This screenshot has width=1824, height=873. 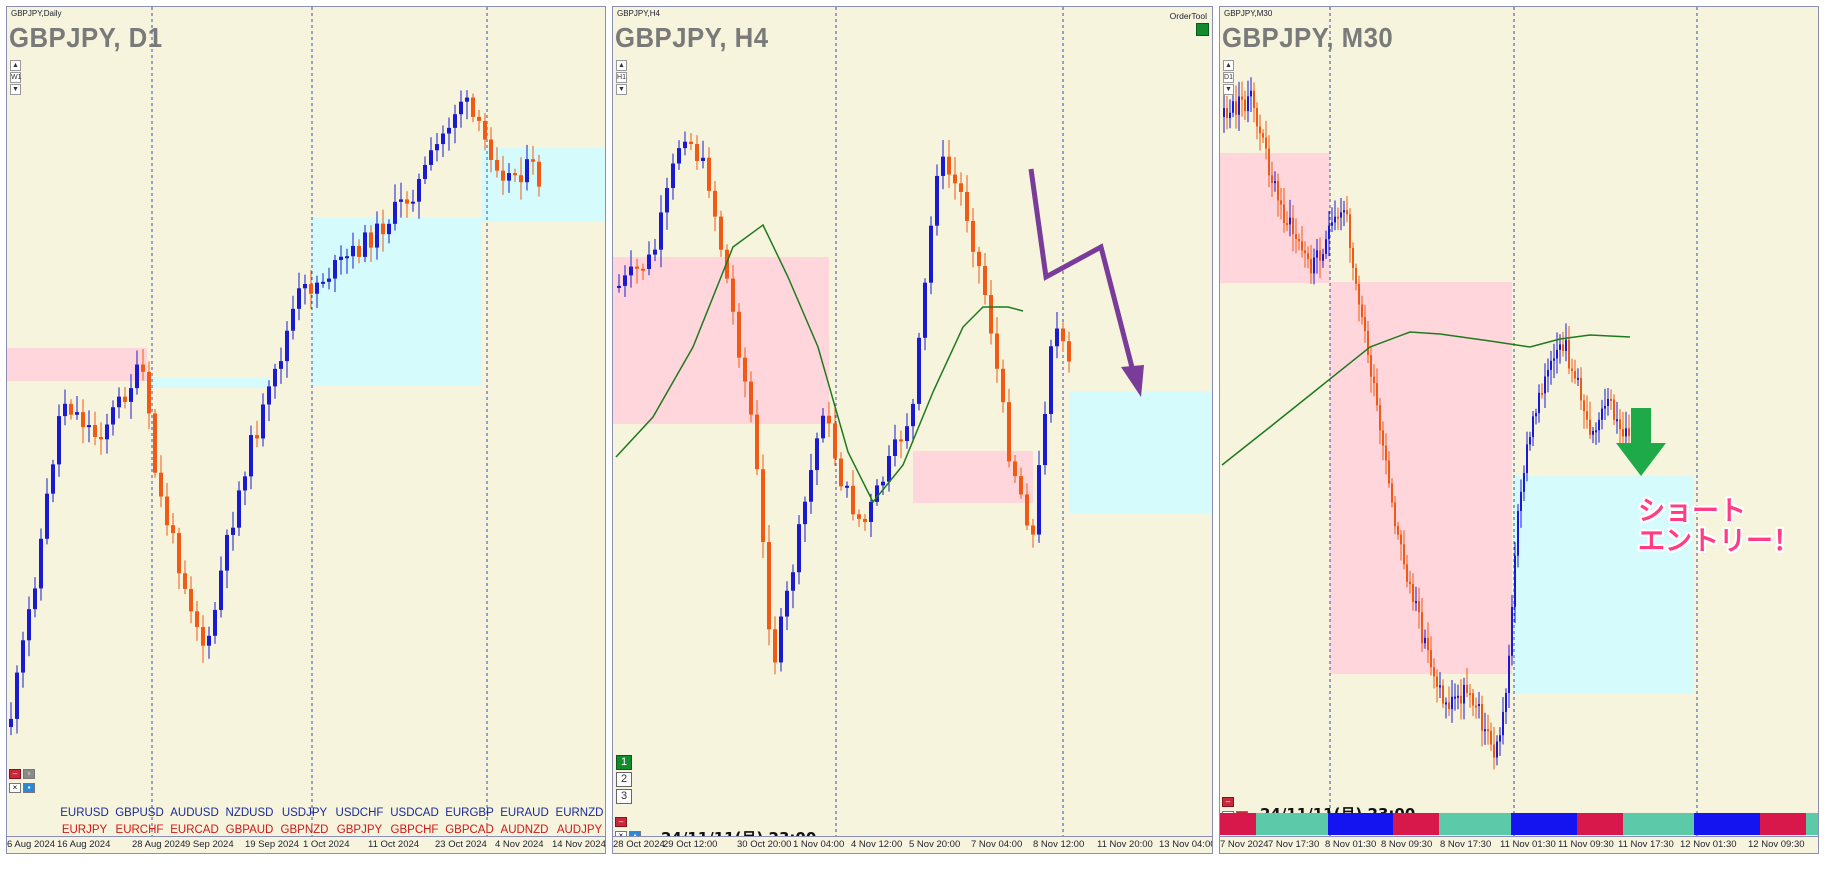 What do you see at coordinates (29, 788) in the screenshot?
I see `settings-icon: ▪` at bounding box center [29, 788].